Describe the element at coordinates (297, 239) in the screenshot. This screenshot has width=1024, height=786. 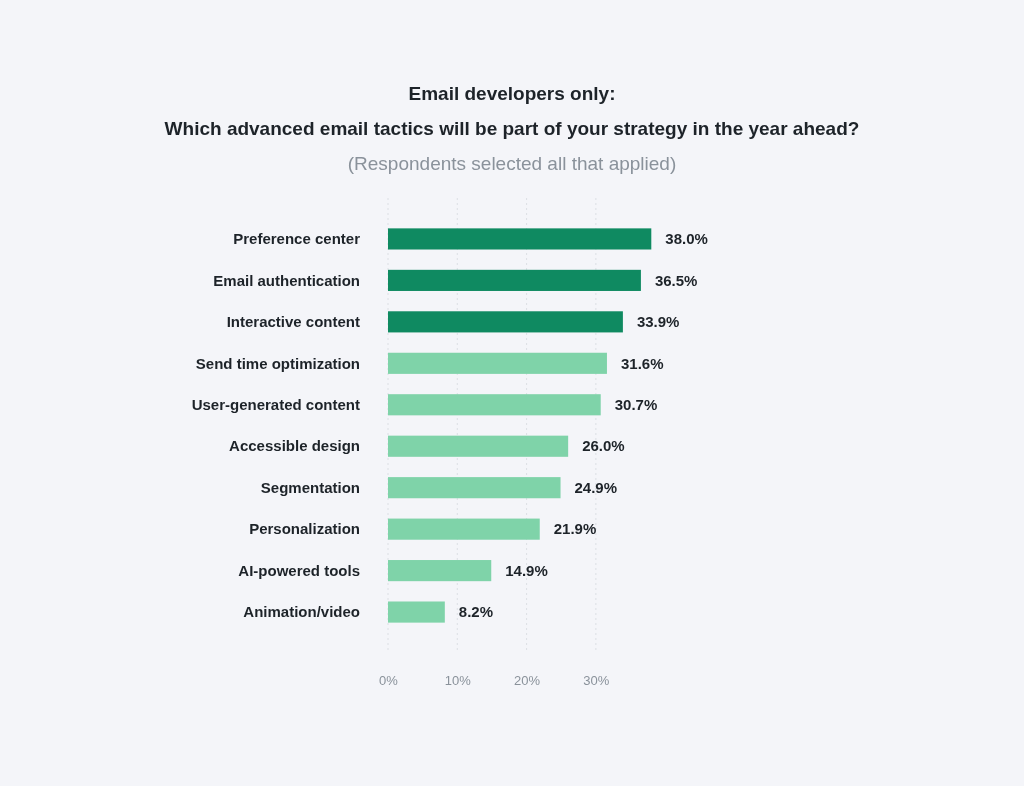
I see `y-tick-label: Preference center` at that location.